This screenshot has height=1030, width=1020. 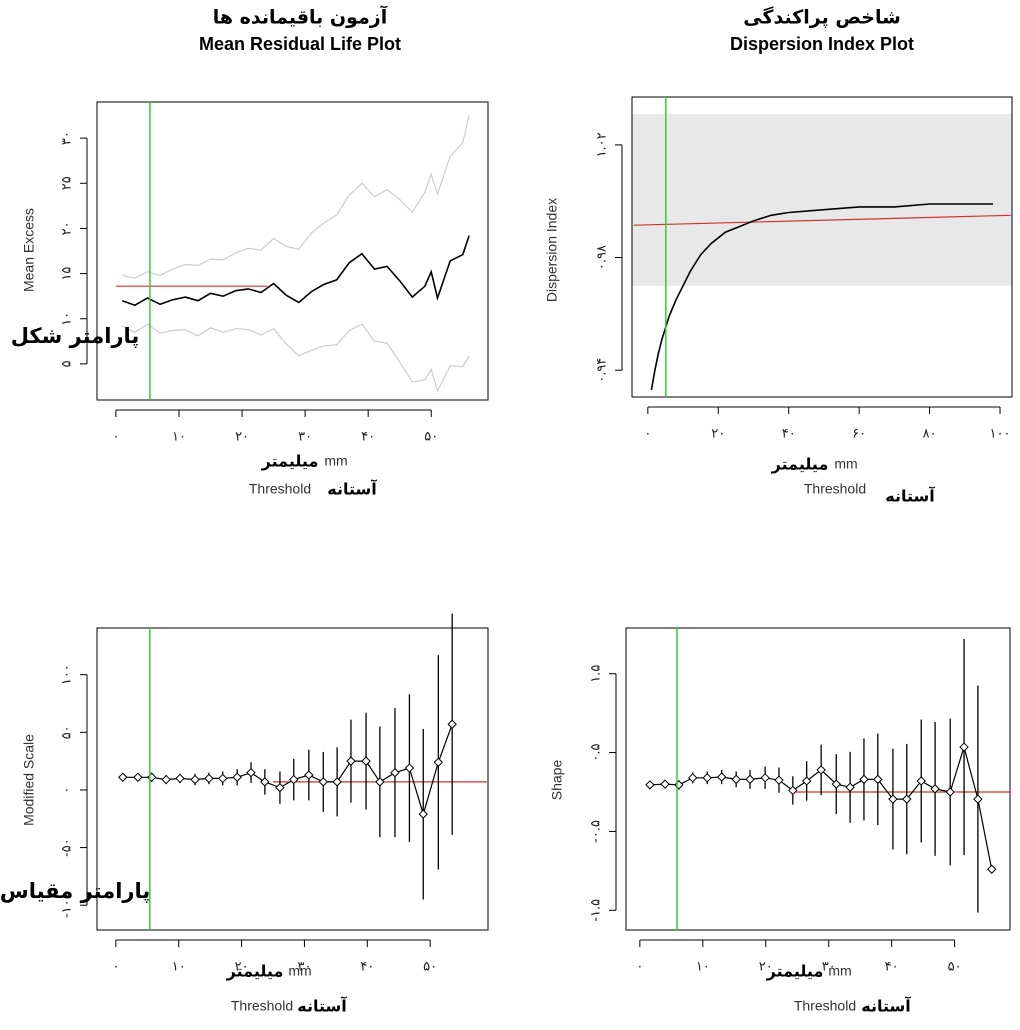 What do you see at coordinates (602, 370) in the screenshot?
I see `y-tick-label: ۰.۹۴` at bounding box center [602, 370].